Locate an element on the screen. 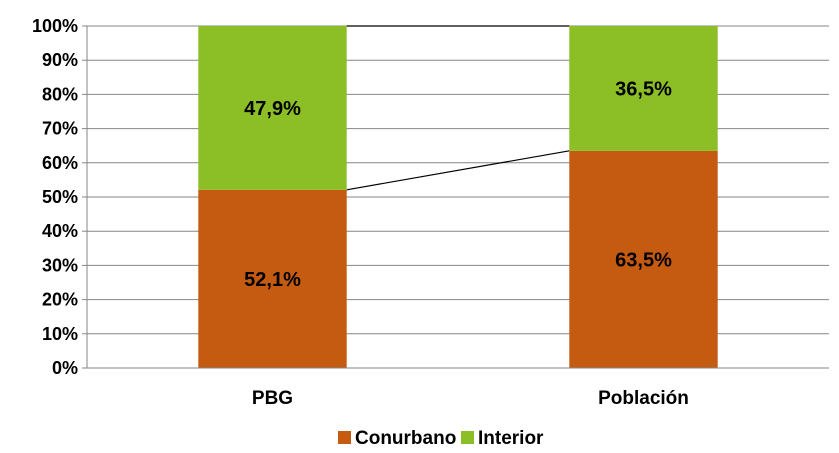 The height and width of the screenshot is (453, 839). y-tick-label: 40% is located at coordinates (60, 231).